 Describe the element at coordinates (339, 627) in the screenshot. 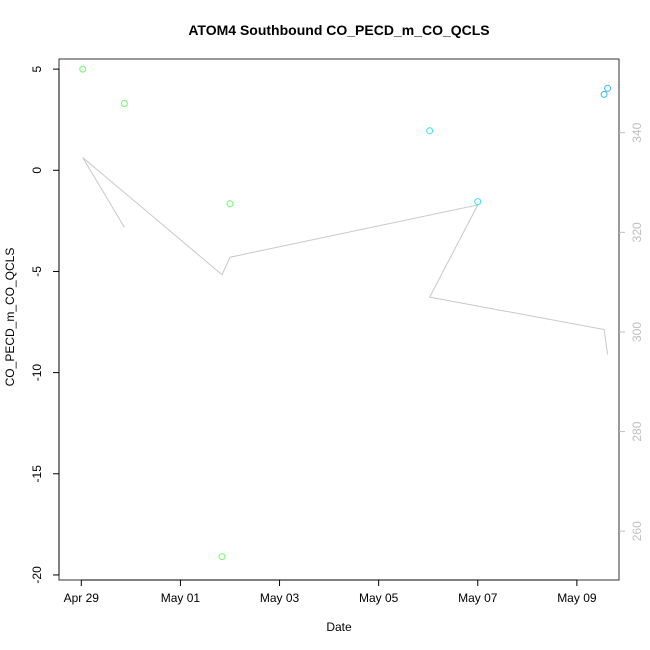

I see `x-axis-label: Date` at that location.